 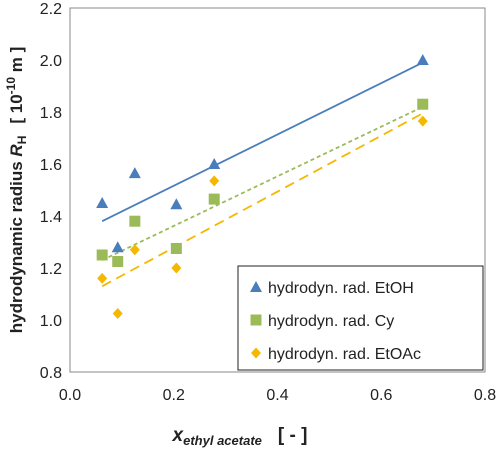 What do you see at coordinates (293, 435) in the screenshot?
I see `x-axis-title-unit: [ - ]` at bounding box center [293, 435].